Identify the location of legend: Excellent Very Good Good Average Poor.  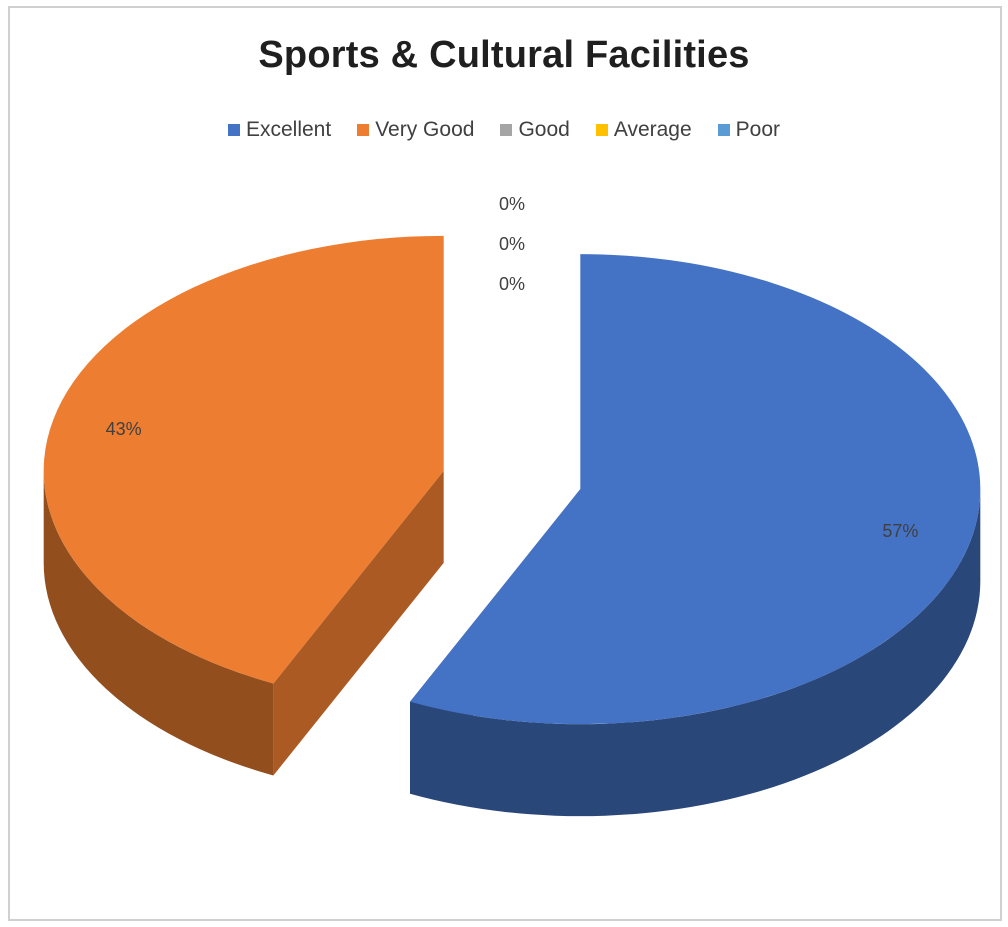
(504, 130).